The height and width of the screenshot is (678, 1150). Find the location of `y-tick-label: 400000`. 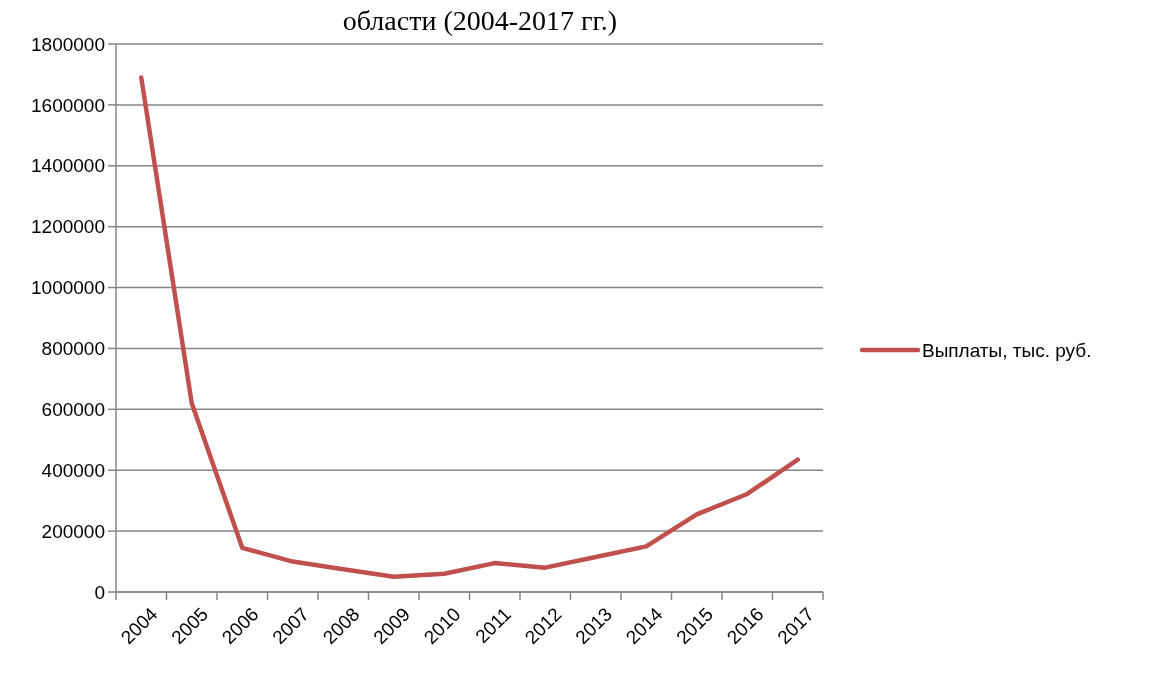

y-tick-label: 400000 is located at coordinates (73, 470).